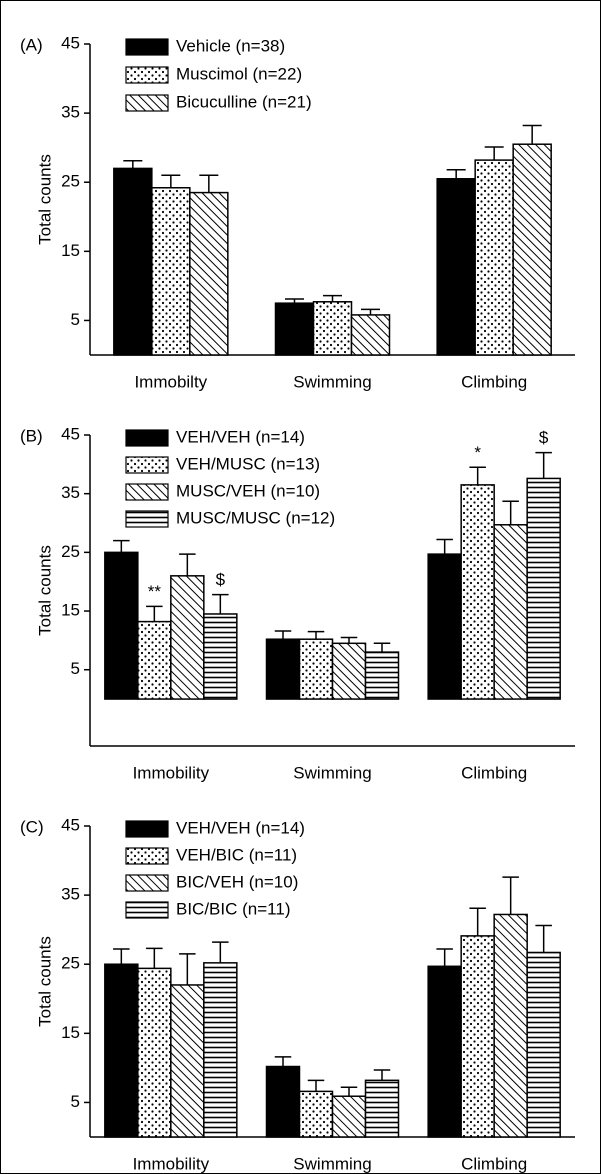  Describe the element at coordinates (155, 591) in the screenshot. I see `significance-label: **` at that location.